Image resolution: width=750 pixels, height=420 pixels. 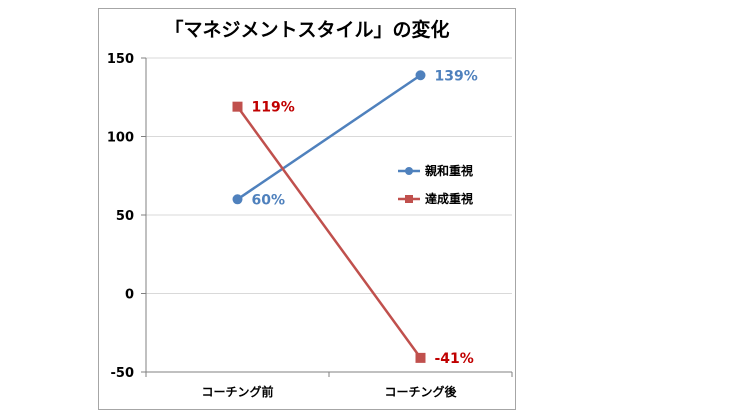 What do you see at coordinates (454, 359) in the screenshot?
I see `data-label: -41%` at bounding box center [454, 359].